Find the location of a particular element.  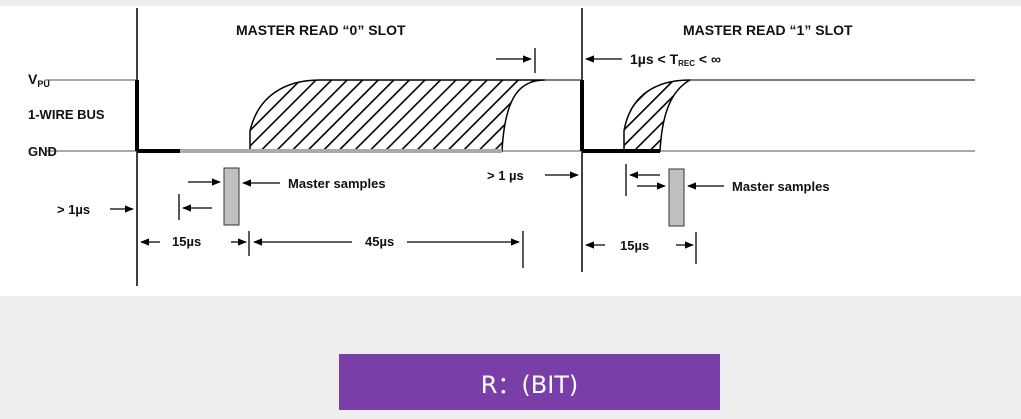

gt1us-mid-label: > 1 µs is located at coordinates (505, 175).